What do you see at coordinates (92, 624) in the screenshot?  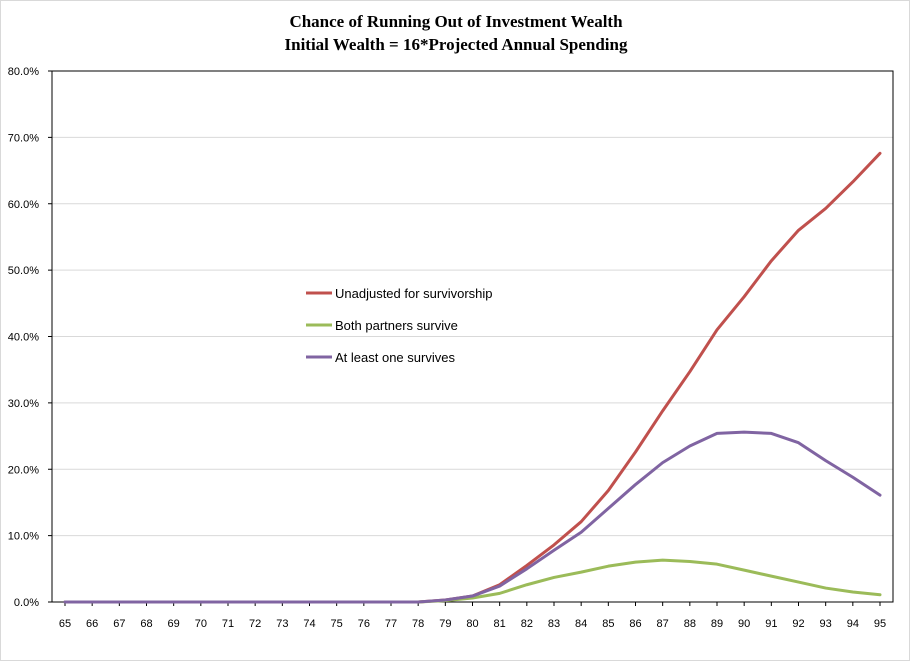 I see `x-tick-label: 66` at bounding box center [92, 624].